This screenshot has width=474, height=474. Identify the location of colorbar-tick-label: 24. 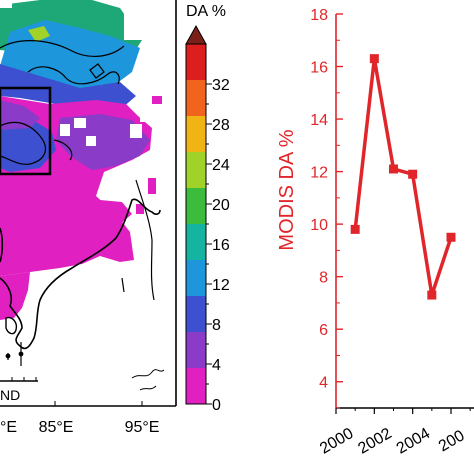
(221, 165).